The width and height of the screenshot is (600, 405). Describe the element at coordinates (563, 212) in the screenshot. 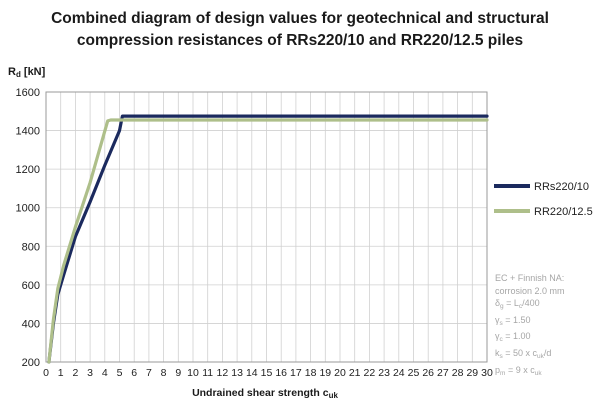

I see `legend-label-2: RR220/12.5` at that location.